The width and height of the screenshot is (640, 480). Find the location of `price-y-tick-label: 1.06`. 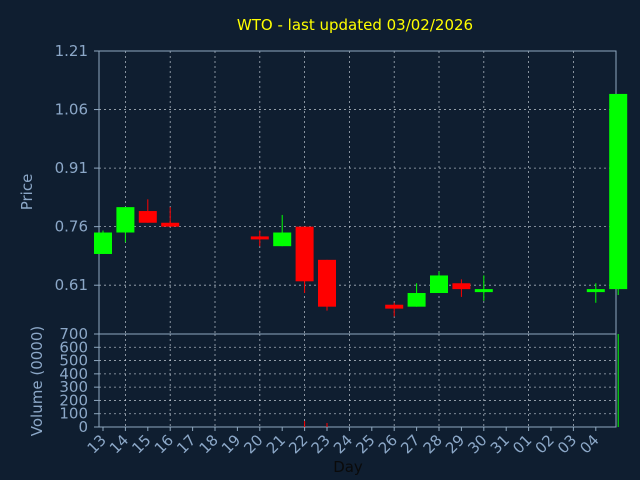

price-y-tick-label: 1.06 is located at coordinates (71, 110).